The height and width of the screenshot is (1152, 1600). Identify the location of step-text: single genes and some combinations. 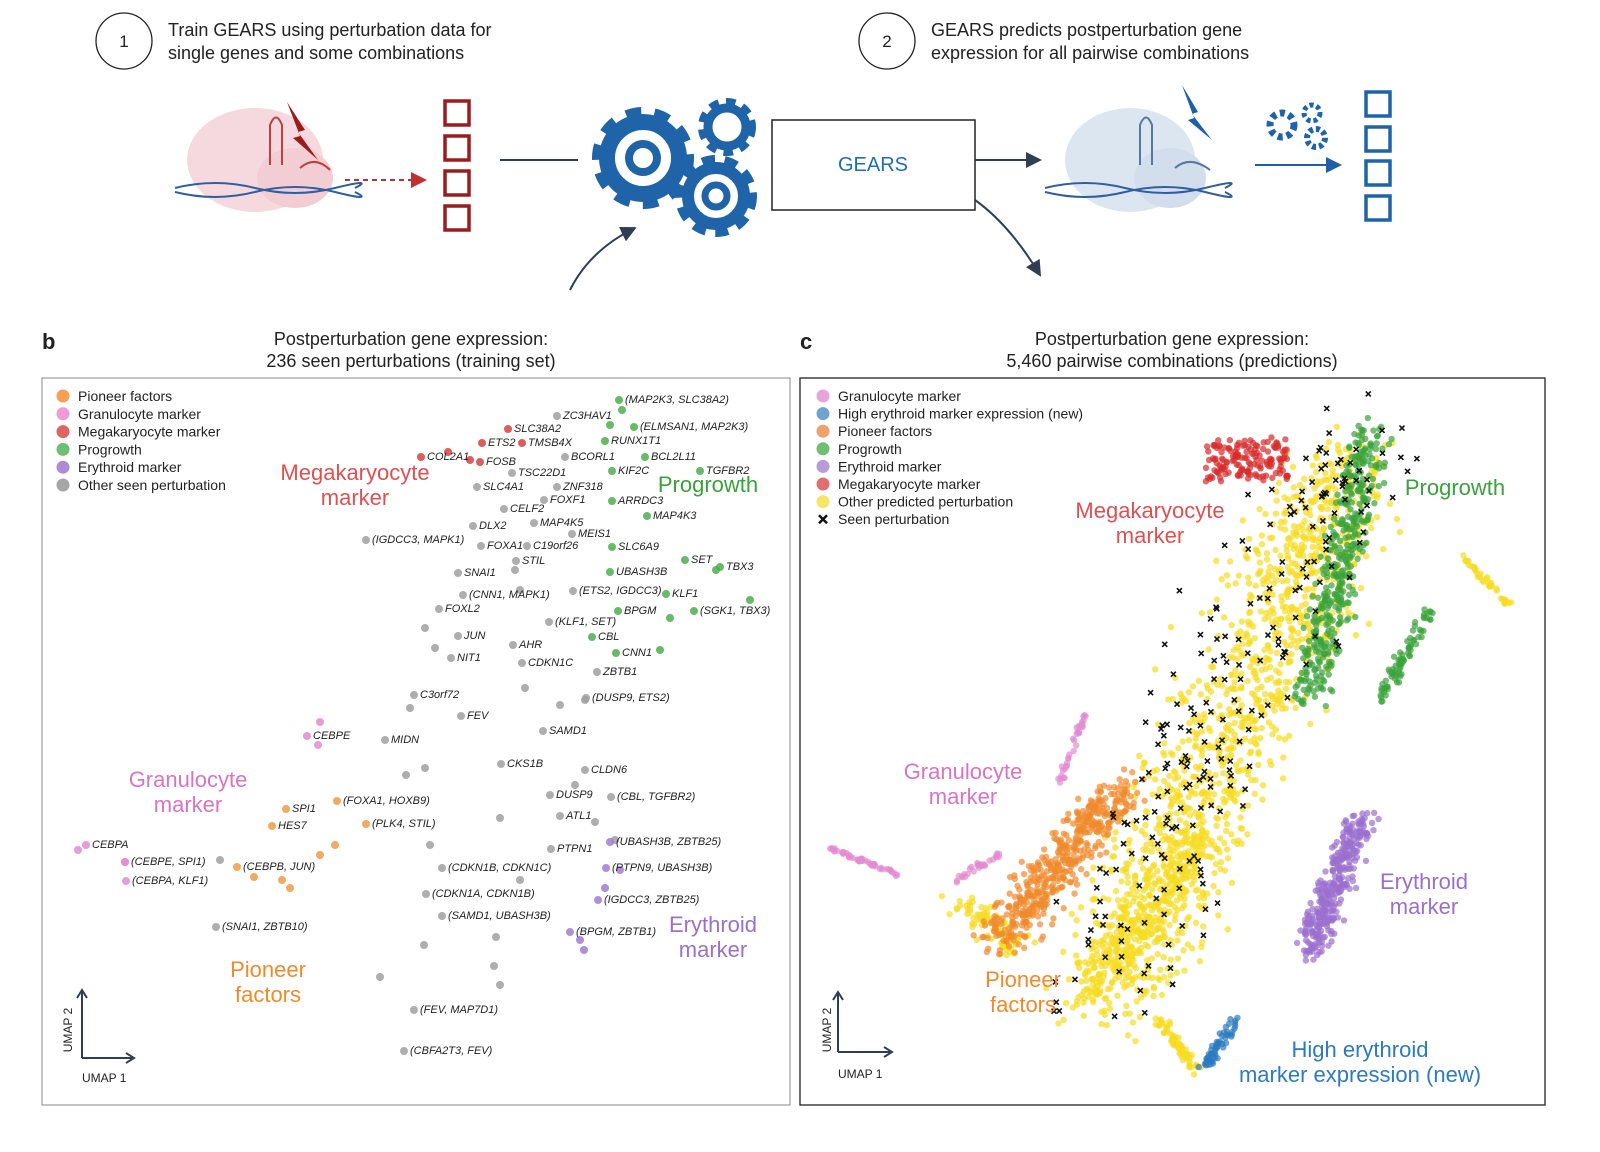
(316, 53).